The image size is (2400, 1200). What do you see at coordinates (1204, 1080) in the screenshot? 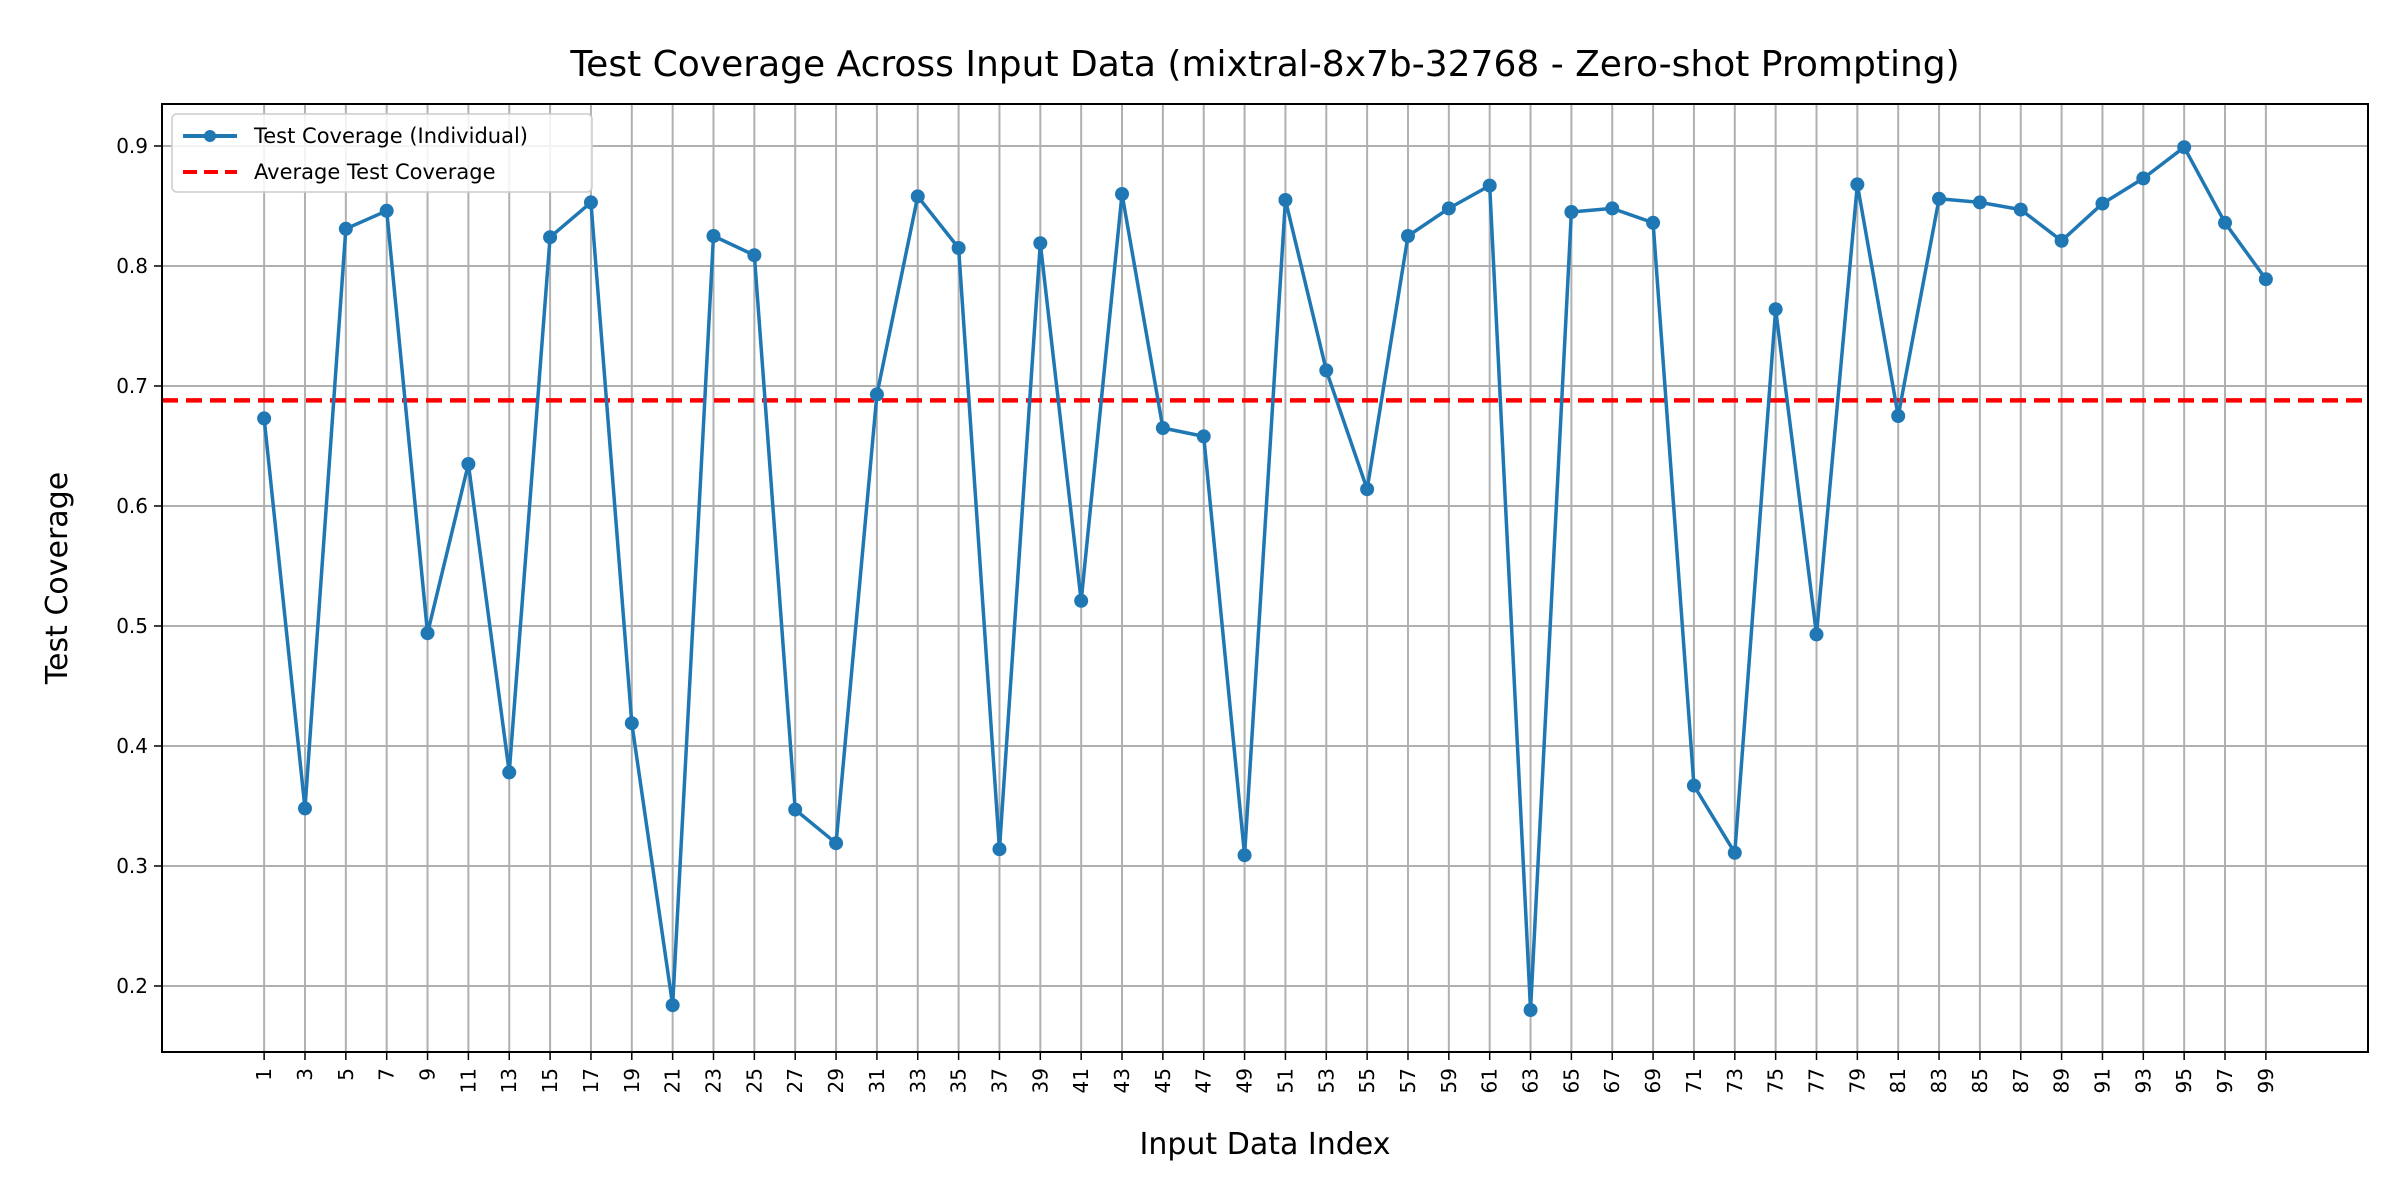
I see `x-tick-label: 47` at bounding box center [1204, 1080].